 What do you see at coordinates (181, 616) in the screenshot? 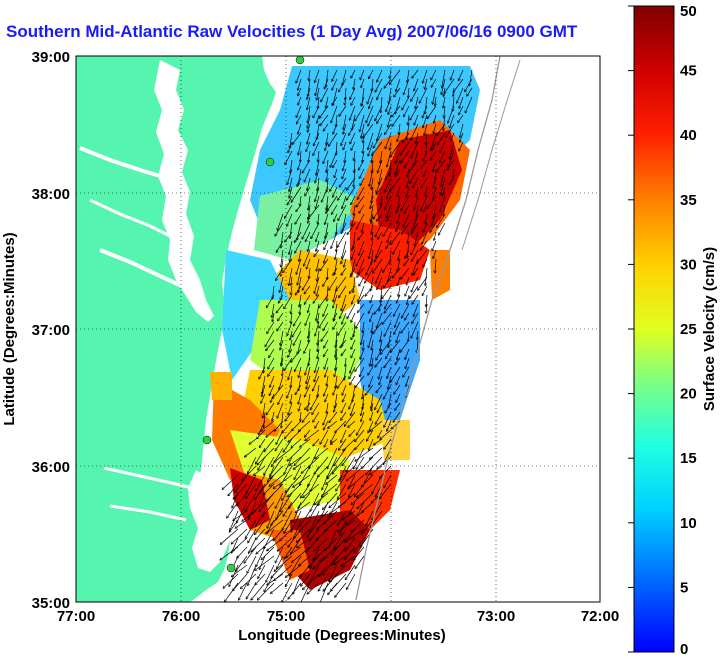
I see `lon-tick-label: 76:00` at bounding box center [181, 616].